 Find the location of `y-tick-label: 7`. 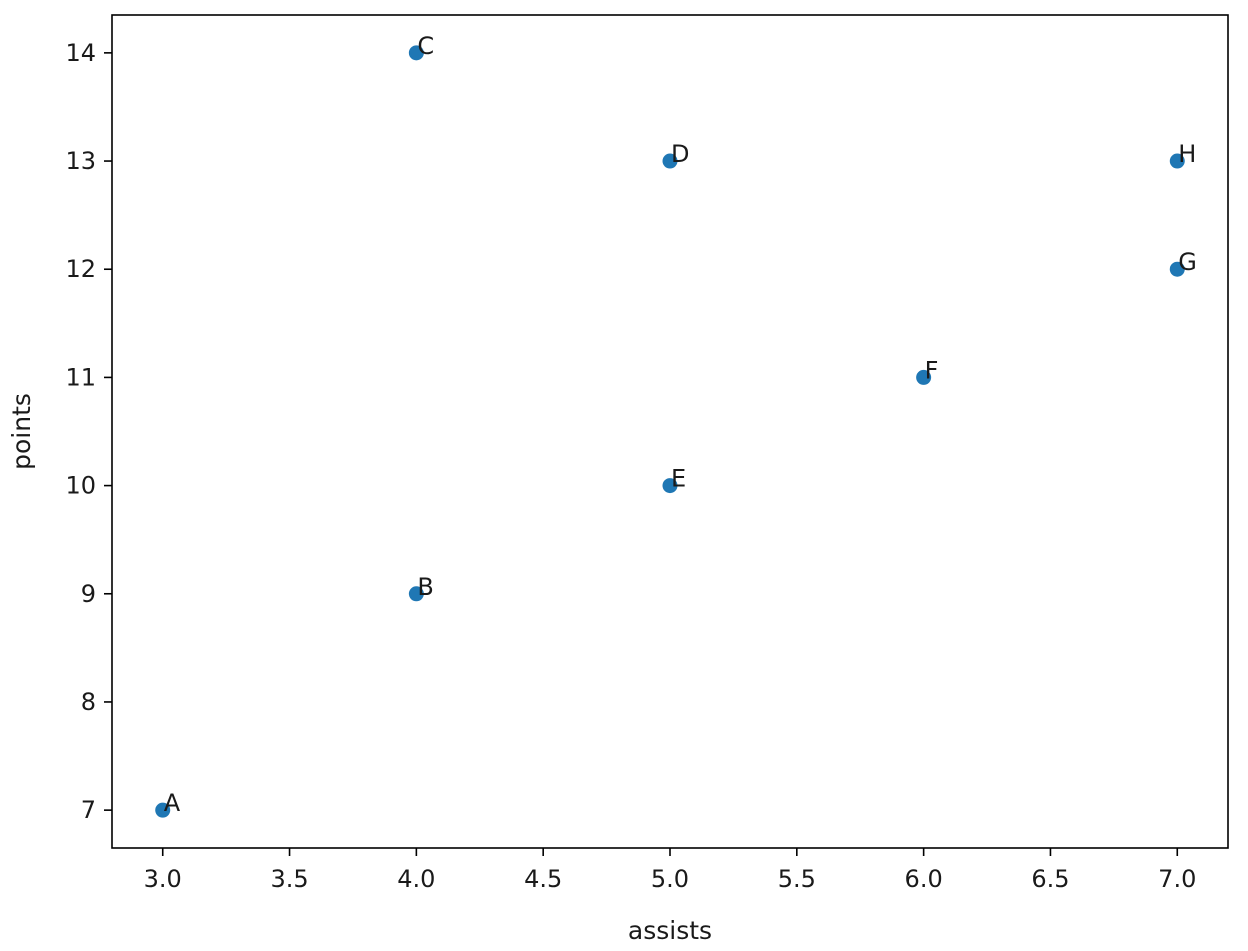

y-tick-label: 7 is located at coordinates (88, 810).